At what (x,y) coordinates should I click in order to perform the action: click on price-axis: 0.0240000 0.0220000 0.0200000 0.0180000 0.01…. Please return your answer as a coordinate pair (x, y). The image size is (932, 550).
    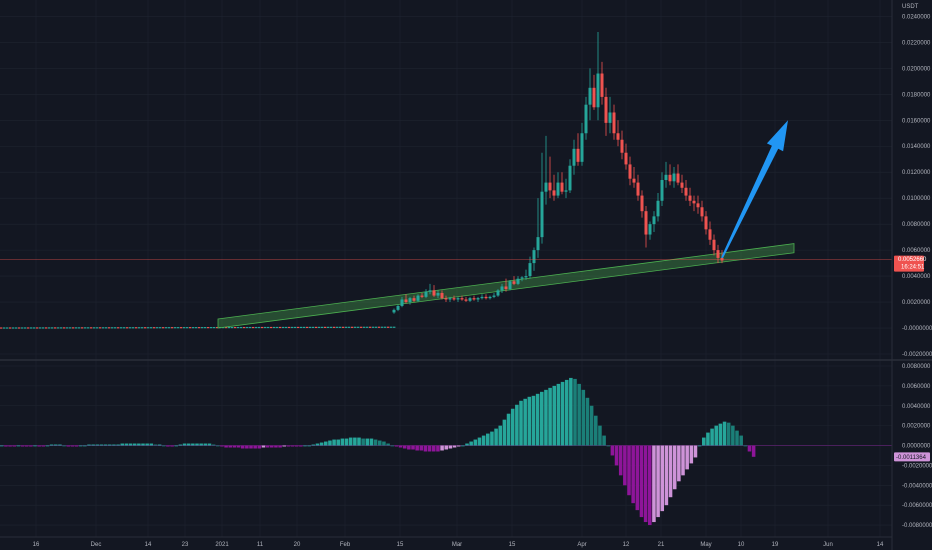
    Looking at the image, I should click on (917, 186).